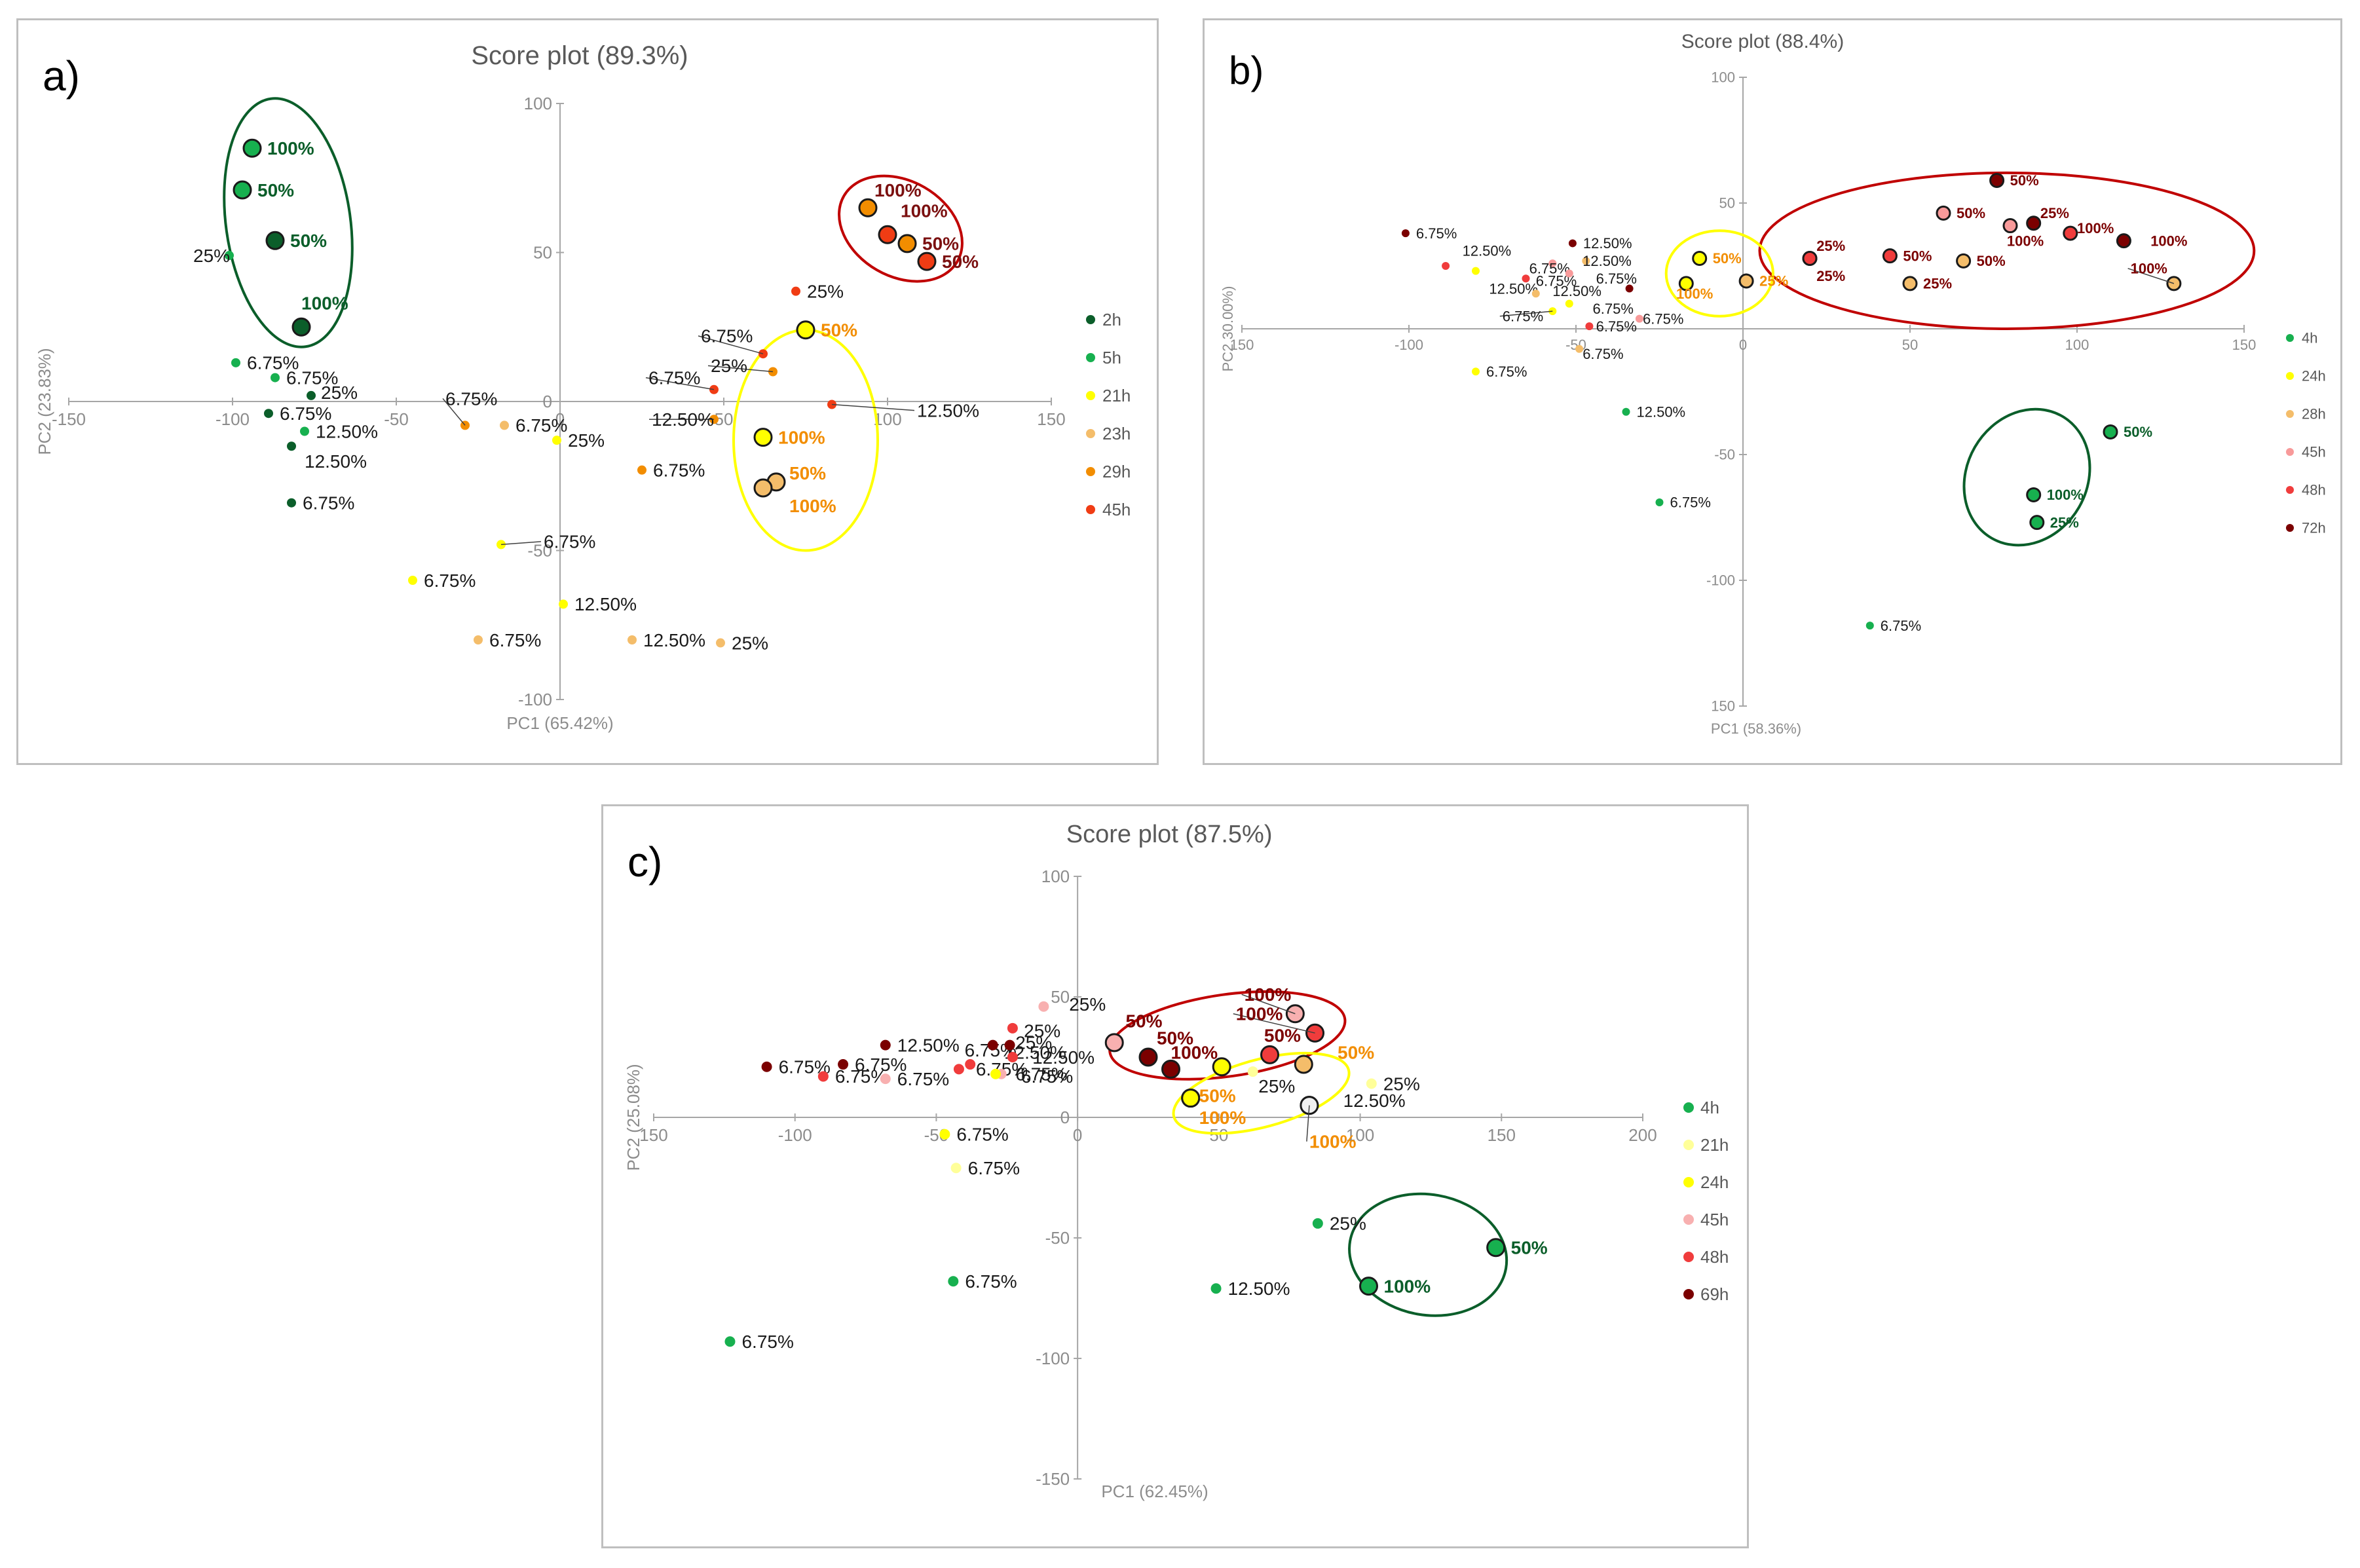 This screenshot has height=1568, width=2360. I want to click on panel-letter: b), so click(1246, 70).